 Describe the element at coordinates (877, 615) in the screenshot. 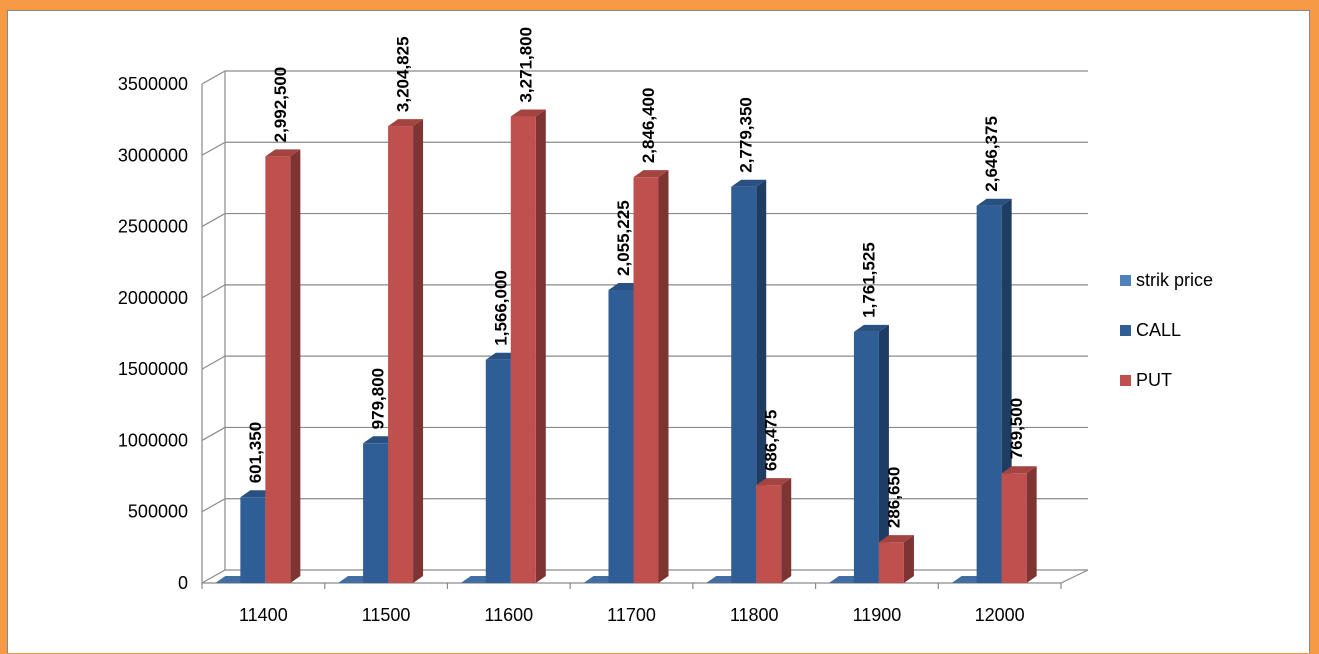

I see `x-tick-label: 11900` at that location.